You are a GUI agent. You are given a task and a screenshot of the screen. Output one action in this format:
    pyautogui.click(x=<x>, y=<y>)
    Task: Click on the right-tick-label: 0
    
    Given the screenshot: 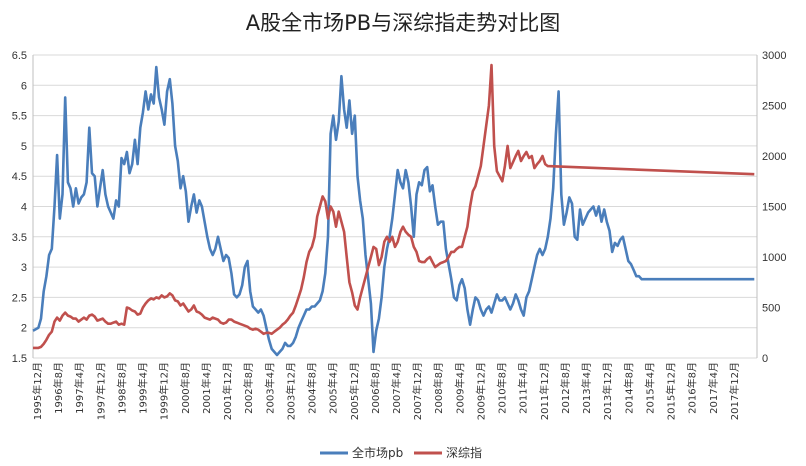 What is the action you would take?
    pyautogui.click(x=765, y=359)
    